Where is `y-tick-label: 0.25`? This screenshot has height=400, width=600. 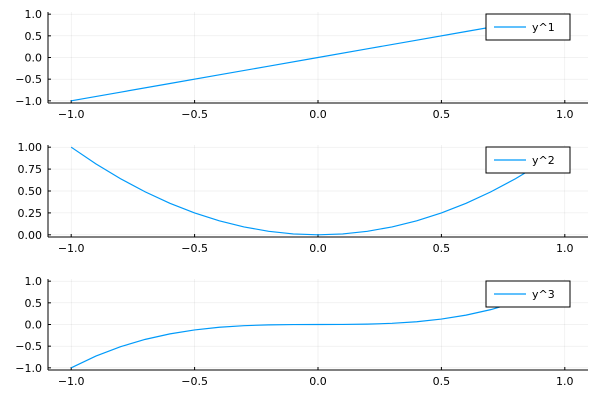
y-tick-label: 0.25 is located at coordinates (30, 213).